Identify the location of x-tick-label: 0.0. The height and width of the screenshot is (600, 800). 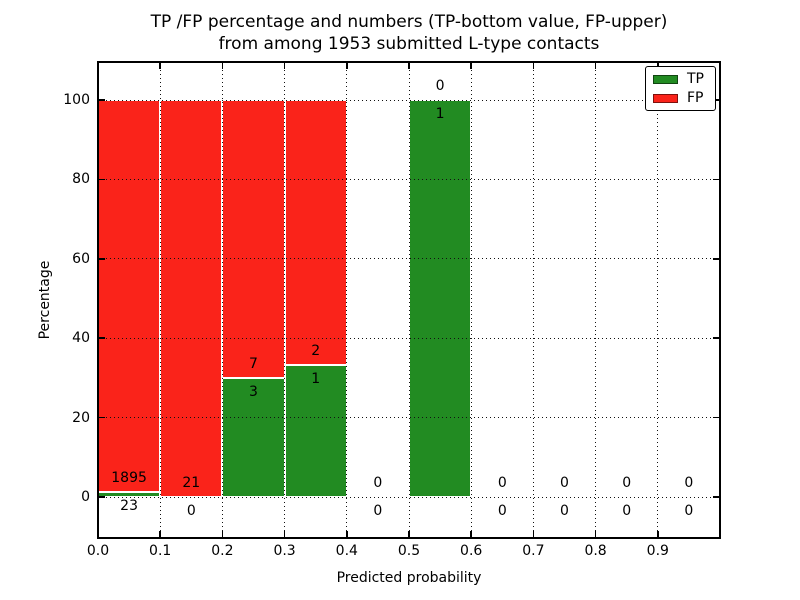
(98, 551).